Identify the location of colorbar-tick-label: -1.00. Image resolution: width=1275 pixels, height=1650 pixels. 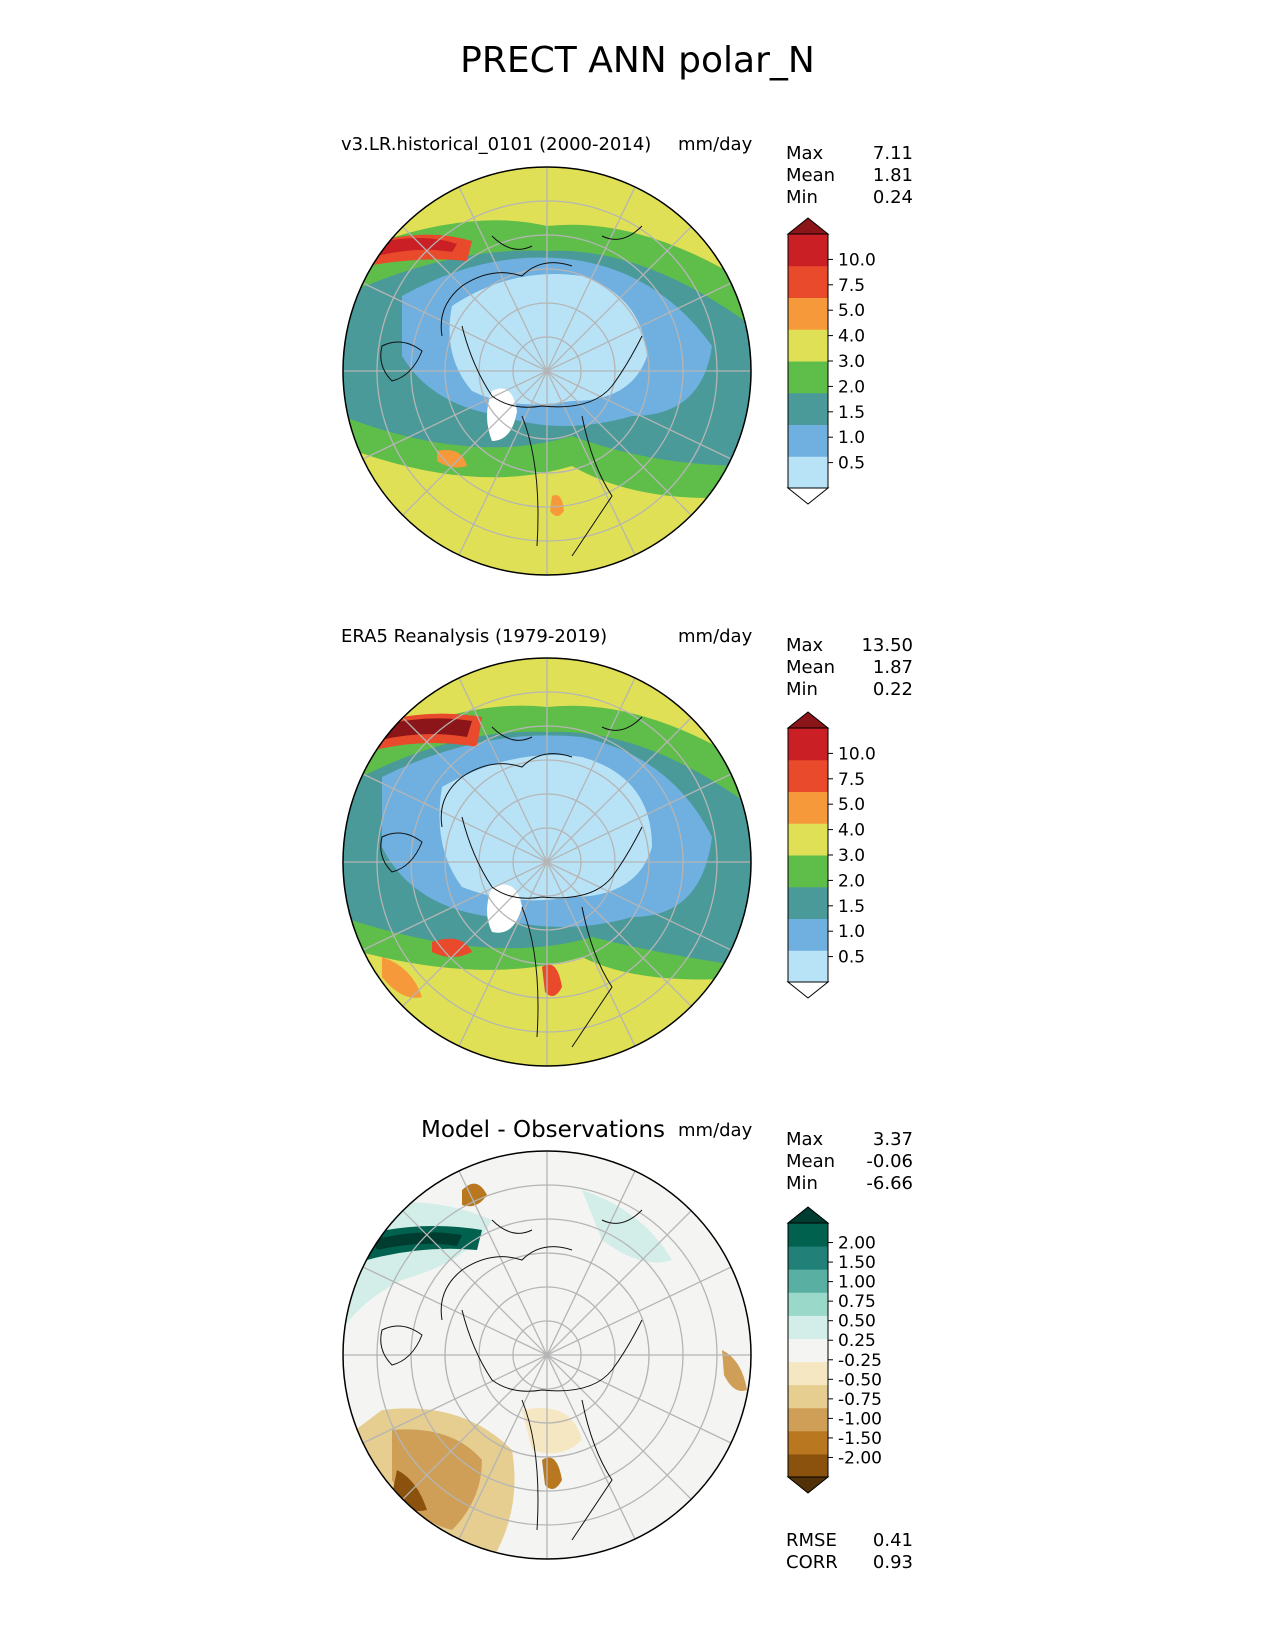
(860, 1419).